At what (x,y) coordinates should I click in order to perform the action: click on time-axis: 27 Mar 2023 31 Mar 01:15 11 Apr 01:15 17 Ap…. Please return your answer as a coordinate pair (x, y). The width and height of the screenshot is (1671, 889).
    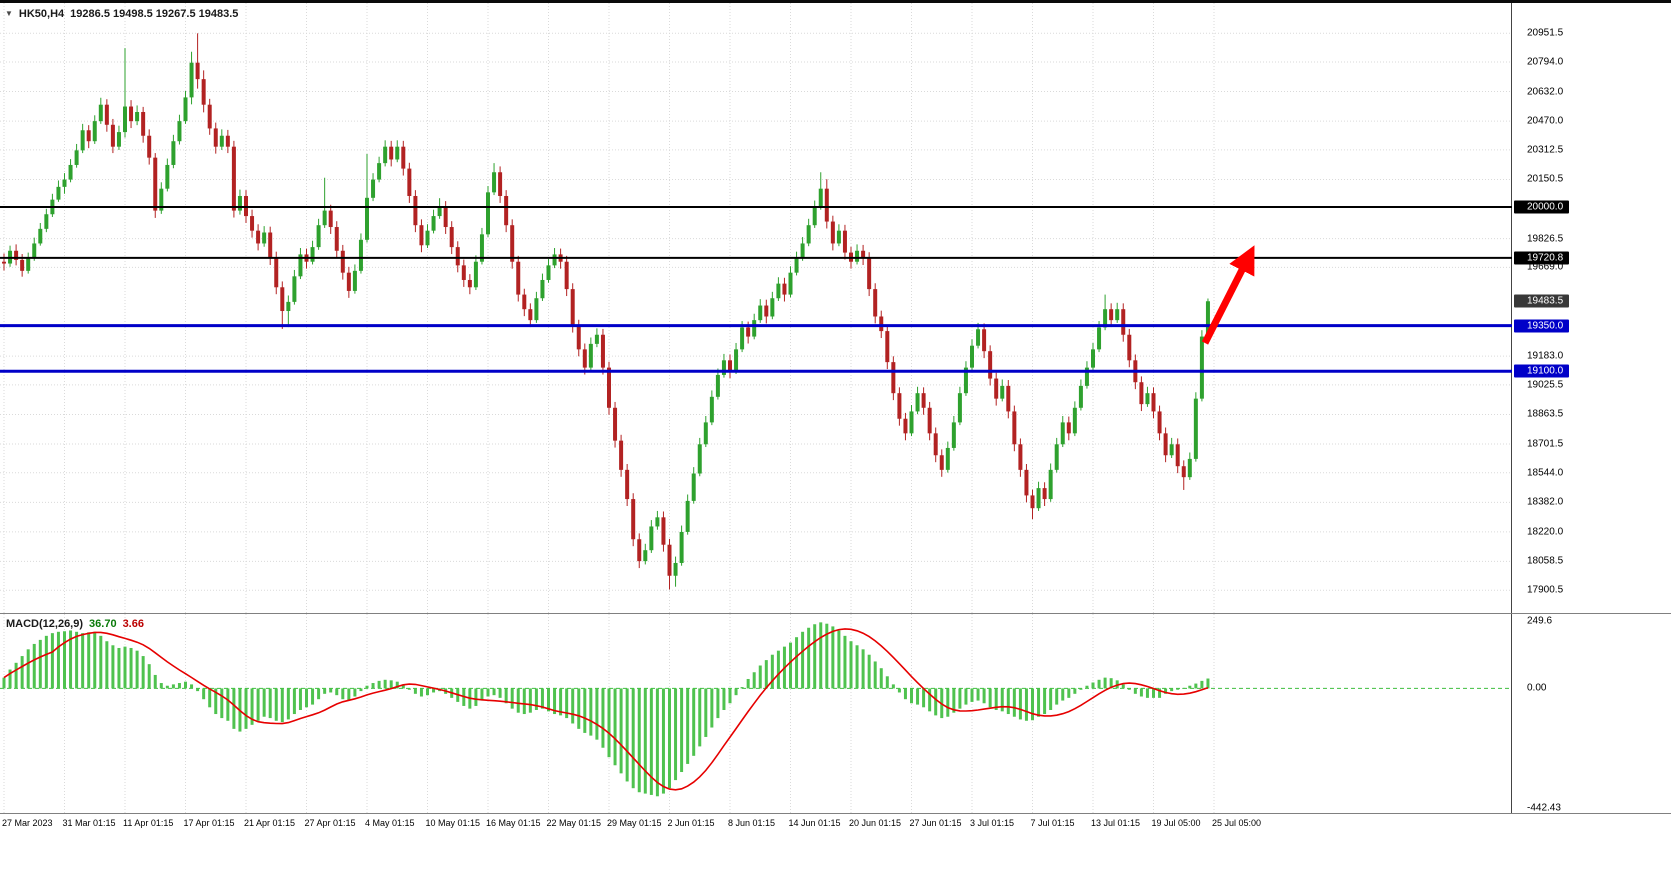
    Looking at the image, I should click on (835, 826).